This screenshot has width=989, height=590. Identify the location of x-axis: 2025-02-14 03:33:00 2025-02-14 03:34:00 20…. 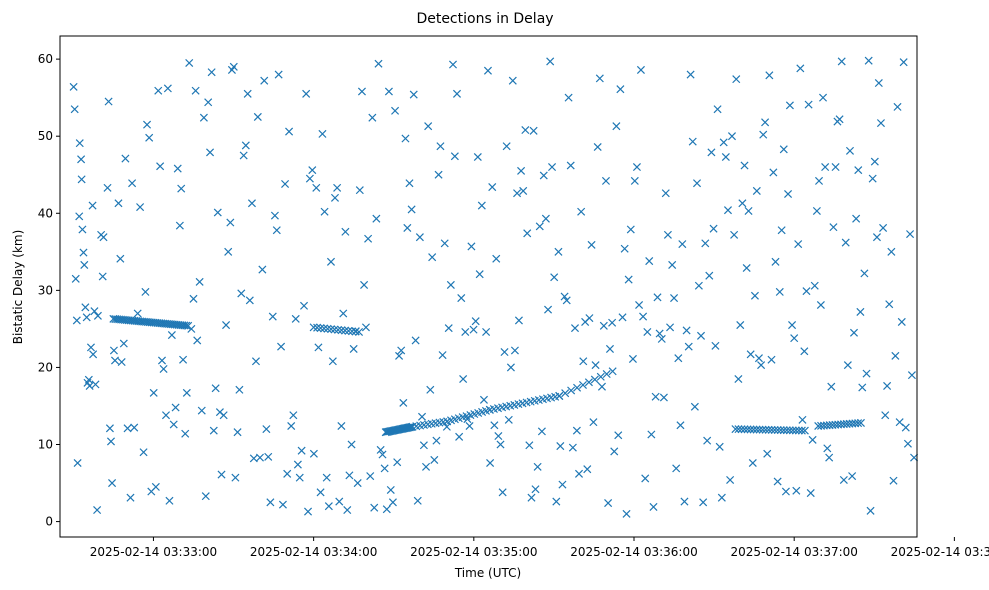
(539, 548).